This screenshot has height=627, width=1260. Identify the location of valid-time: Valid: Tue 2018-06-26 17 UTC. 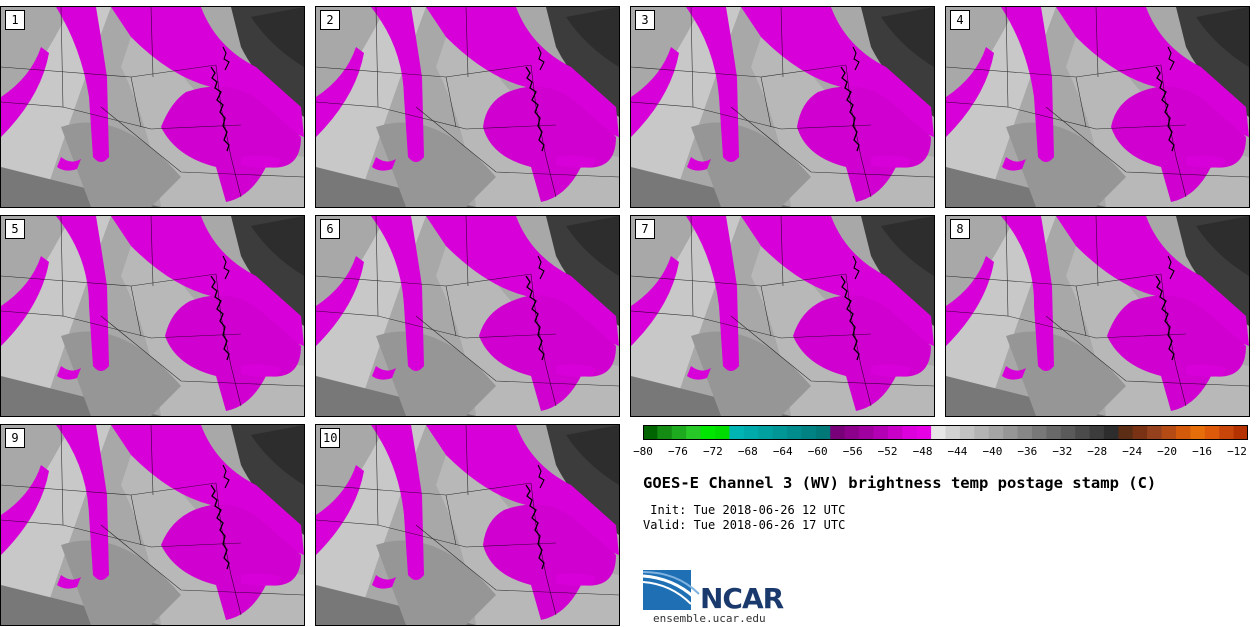
(744, 525).